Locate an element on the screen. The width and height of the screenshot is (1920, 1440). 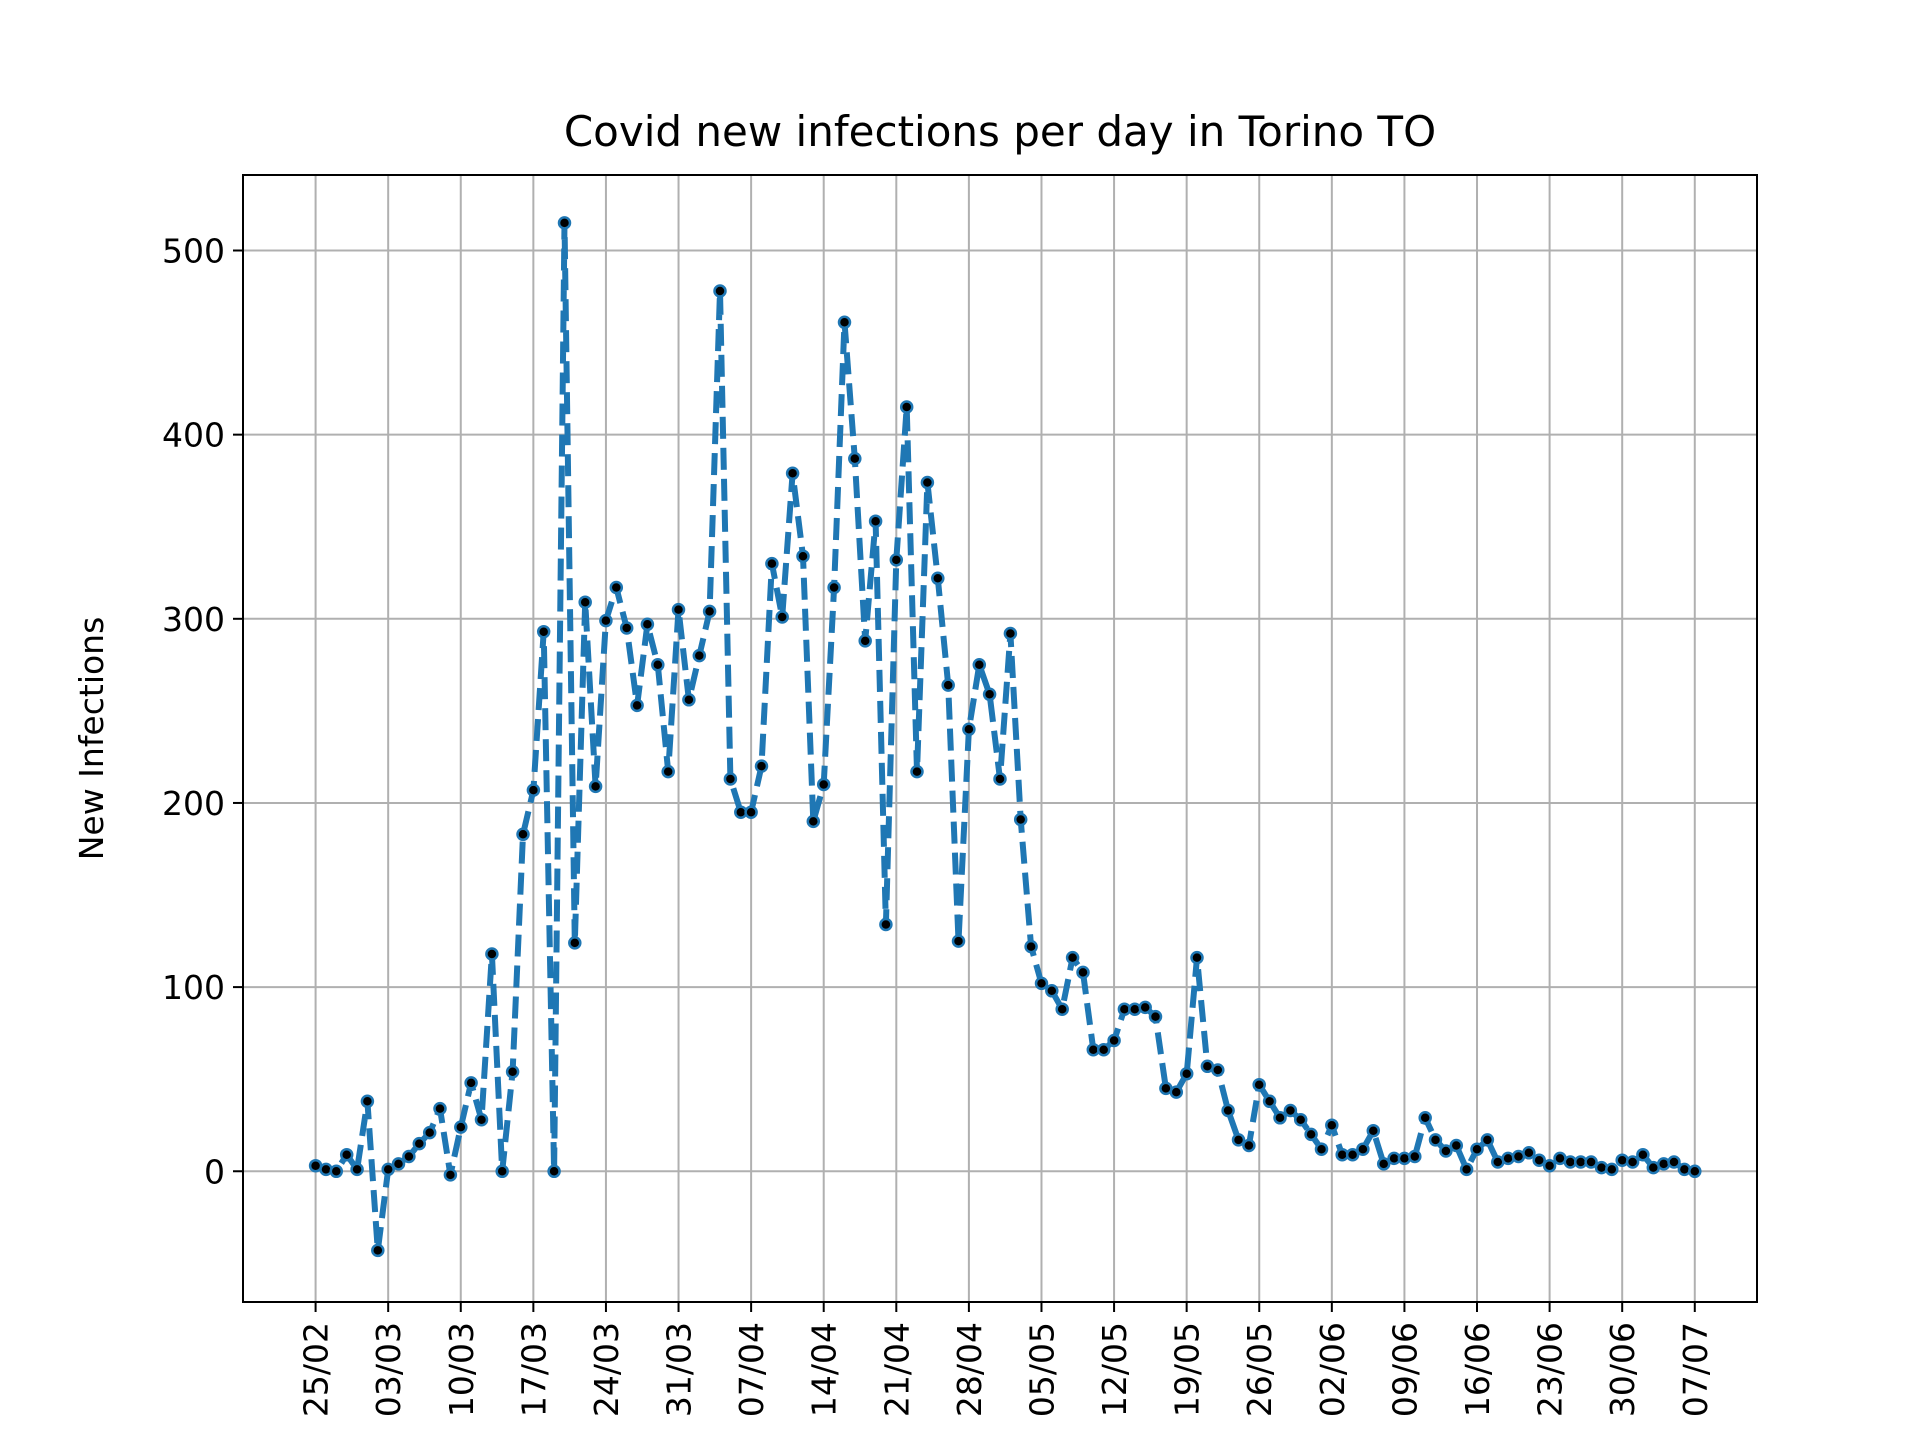
y-tick-label: 100 is located at coordinates (193, 987).